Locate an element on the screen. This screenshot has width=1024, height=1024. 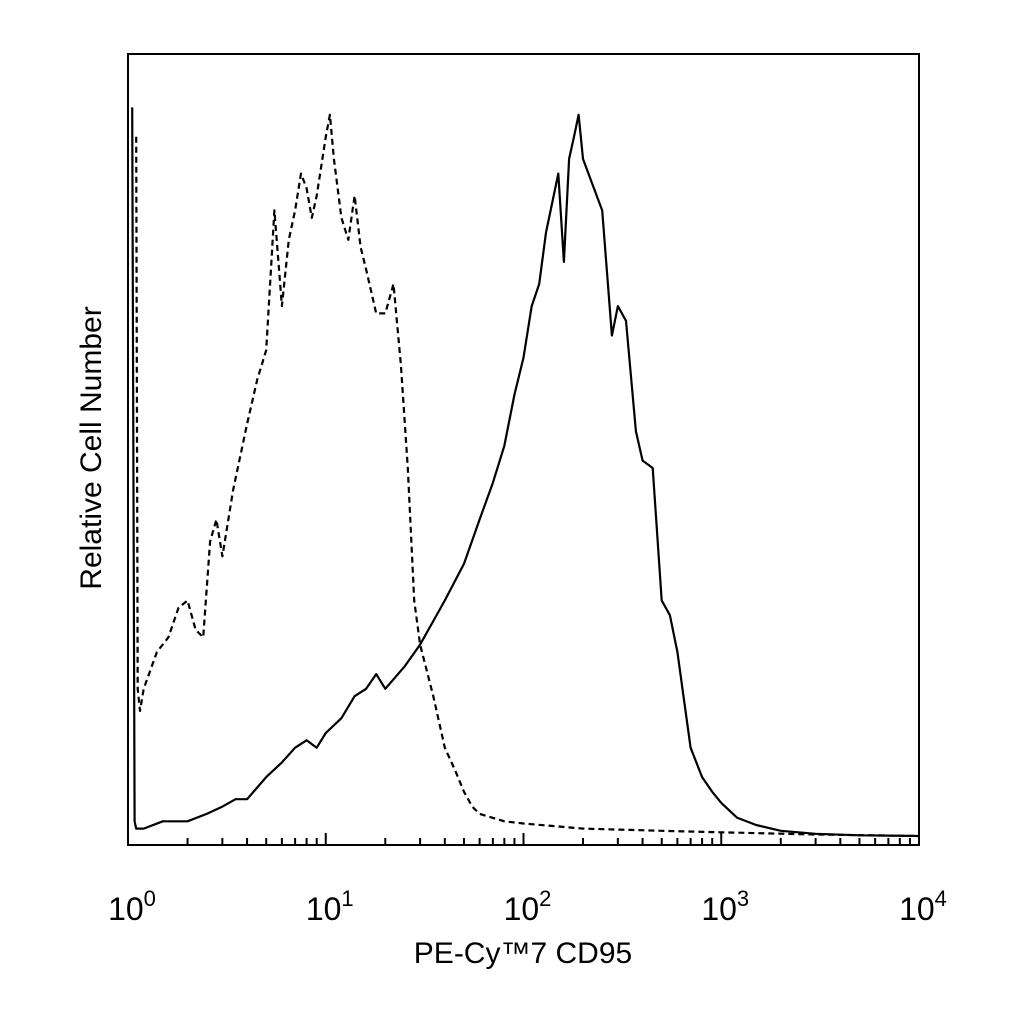
x-tick-label: 10¹ is located at coordinates (330, 906).